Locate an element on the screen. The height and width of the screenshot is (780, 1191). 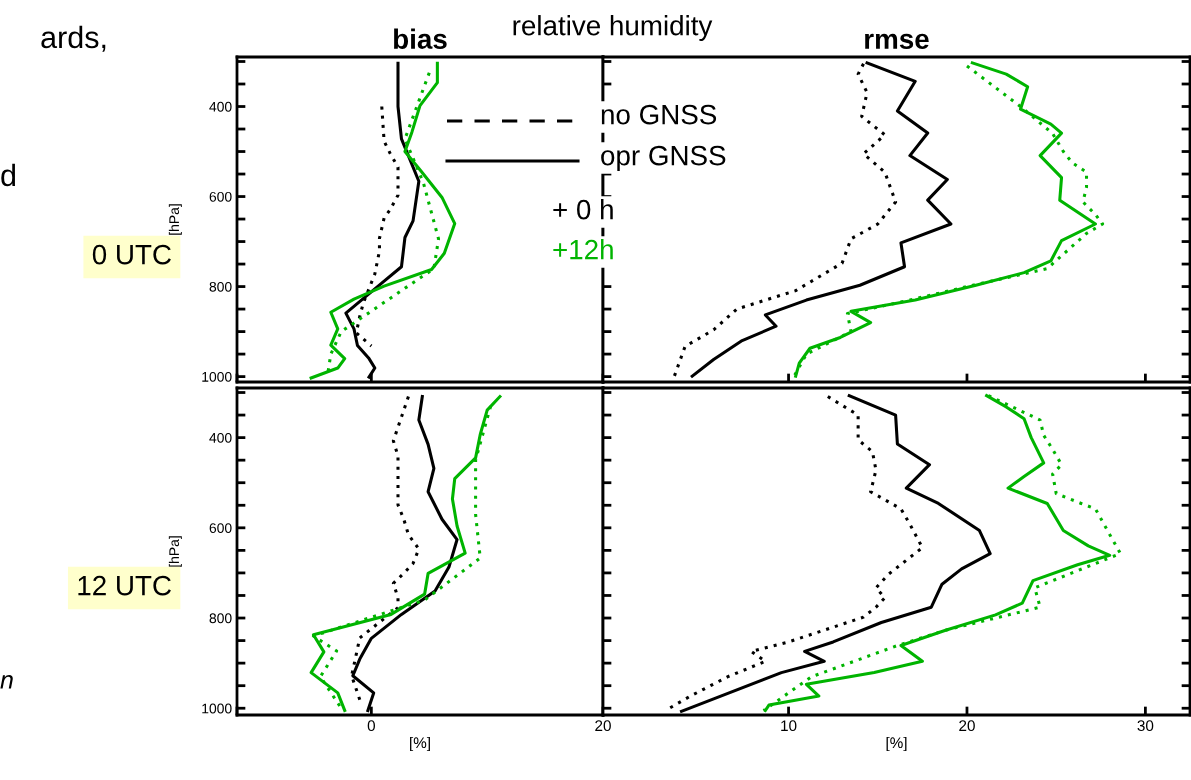
x-tick-label: 10 is located at coordinates (789, 726).